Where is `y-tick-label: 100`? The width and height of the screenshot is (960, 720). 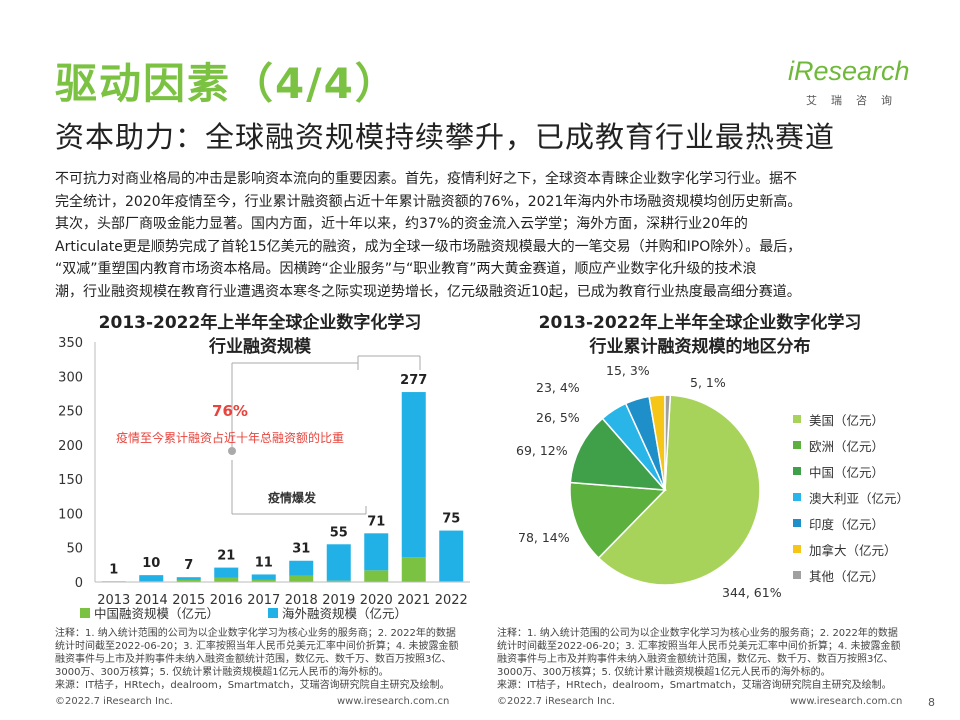 y-tick-label: 100 is located at coordinates (70, 514).